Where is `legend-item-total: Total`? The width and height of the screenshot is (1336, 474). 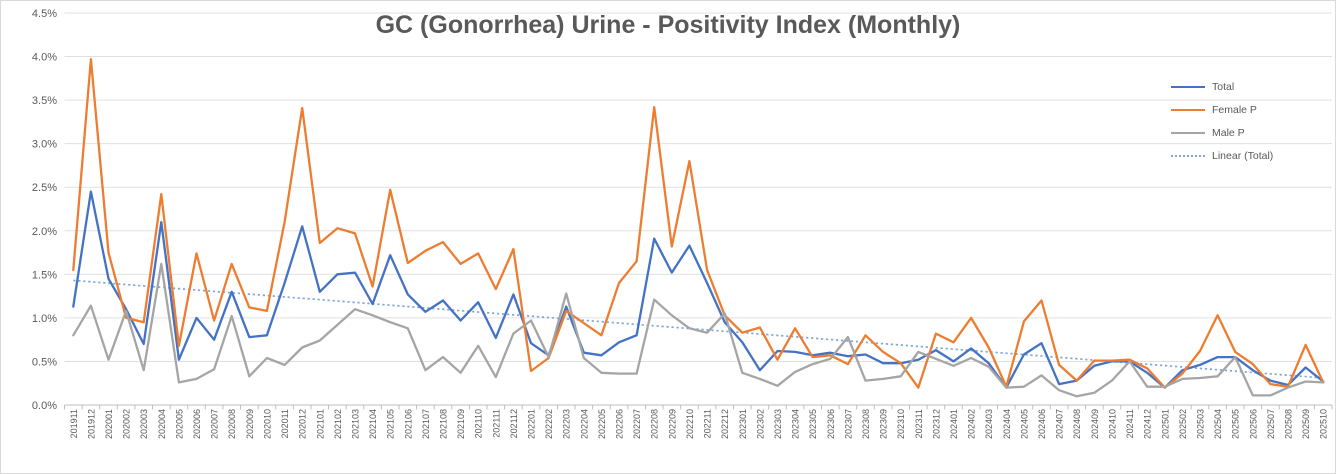
legend-item-total: Total is located at coordinates (1251, 86).